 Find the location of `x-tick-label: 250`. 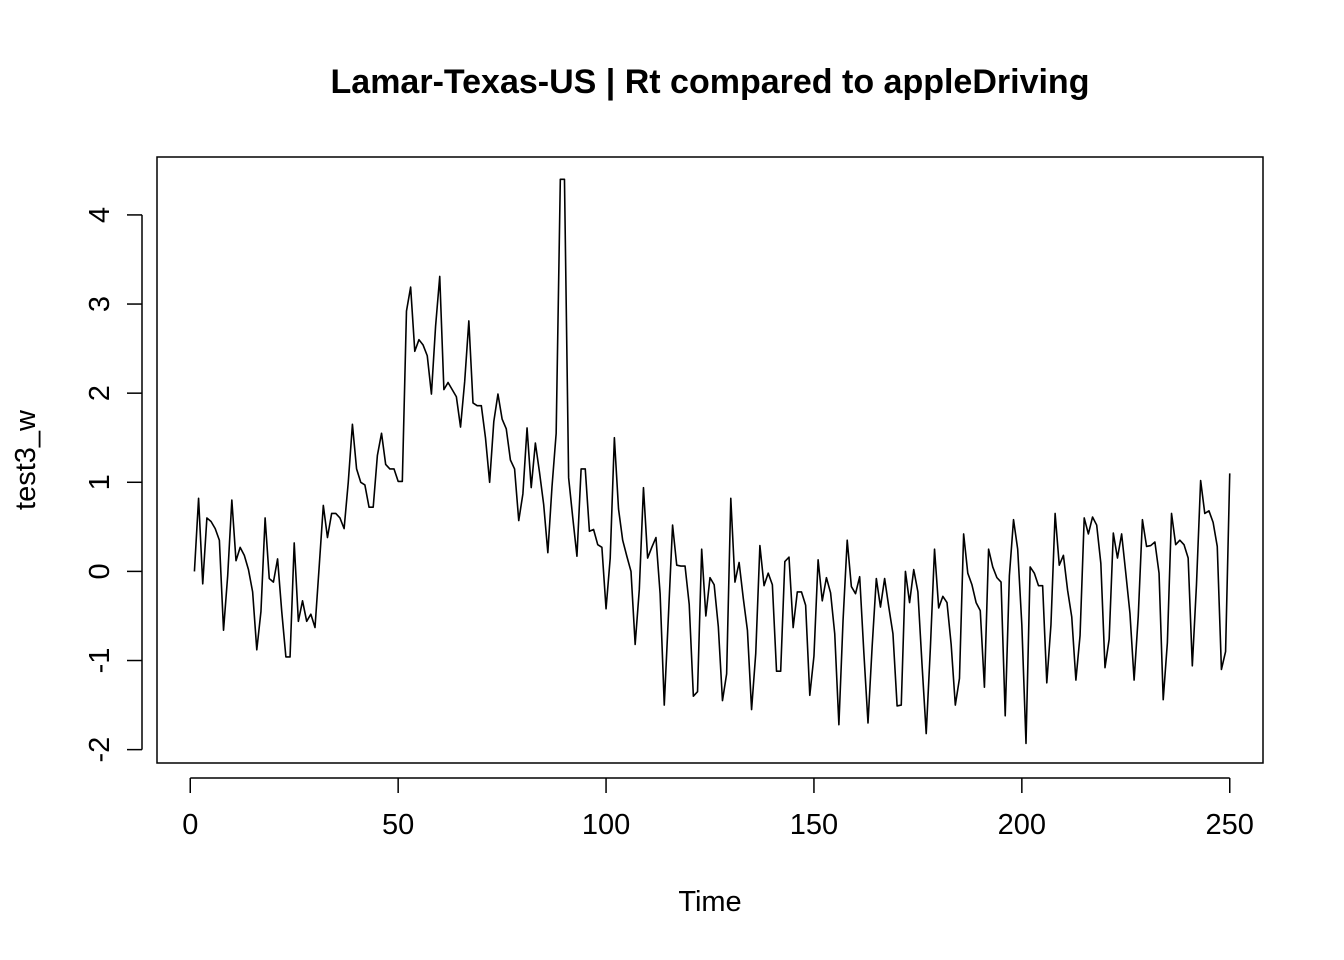

x-tick-label: 250 is located at coordinates (1230, 825).